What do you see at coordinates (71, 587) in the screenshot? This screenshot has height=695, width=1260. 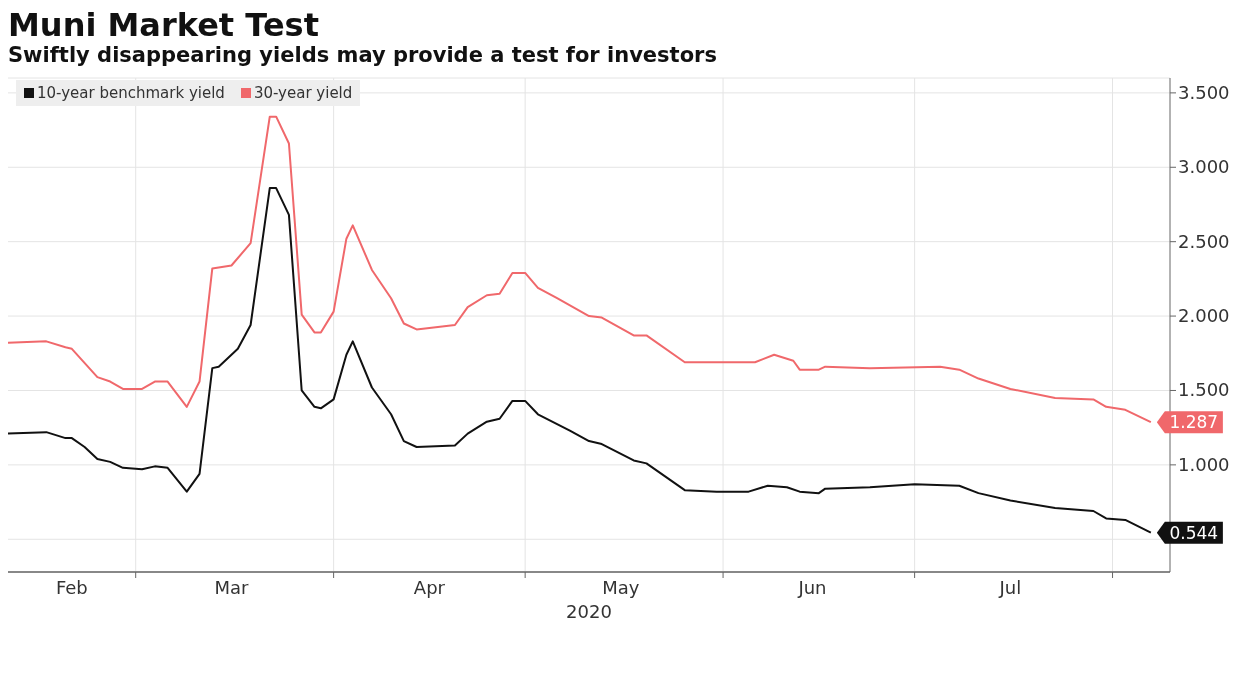 I see `x-tick-label: Feb` at bounding box center [71, 587].